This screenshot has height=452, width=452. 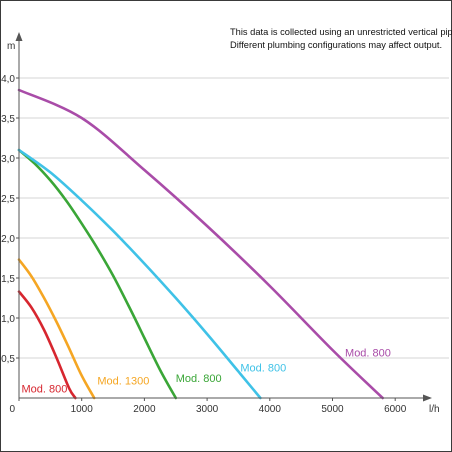 I want to click on x-tick-label: 6000, so click(x=395, y=409).